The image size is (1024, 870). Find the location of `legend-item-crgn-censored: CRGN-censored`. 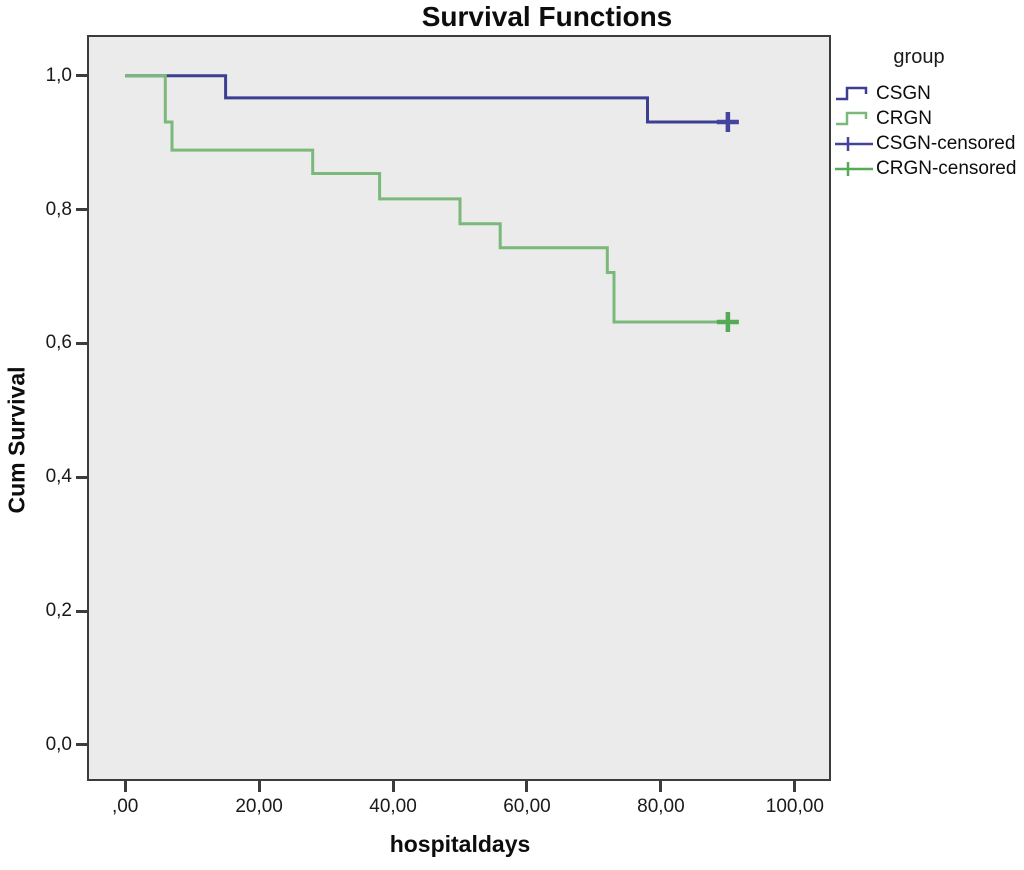

legend-item-crgn-censored: CRGN-censored is located at coordinates (929, 168).